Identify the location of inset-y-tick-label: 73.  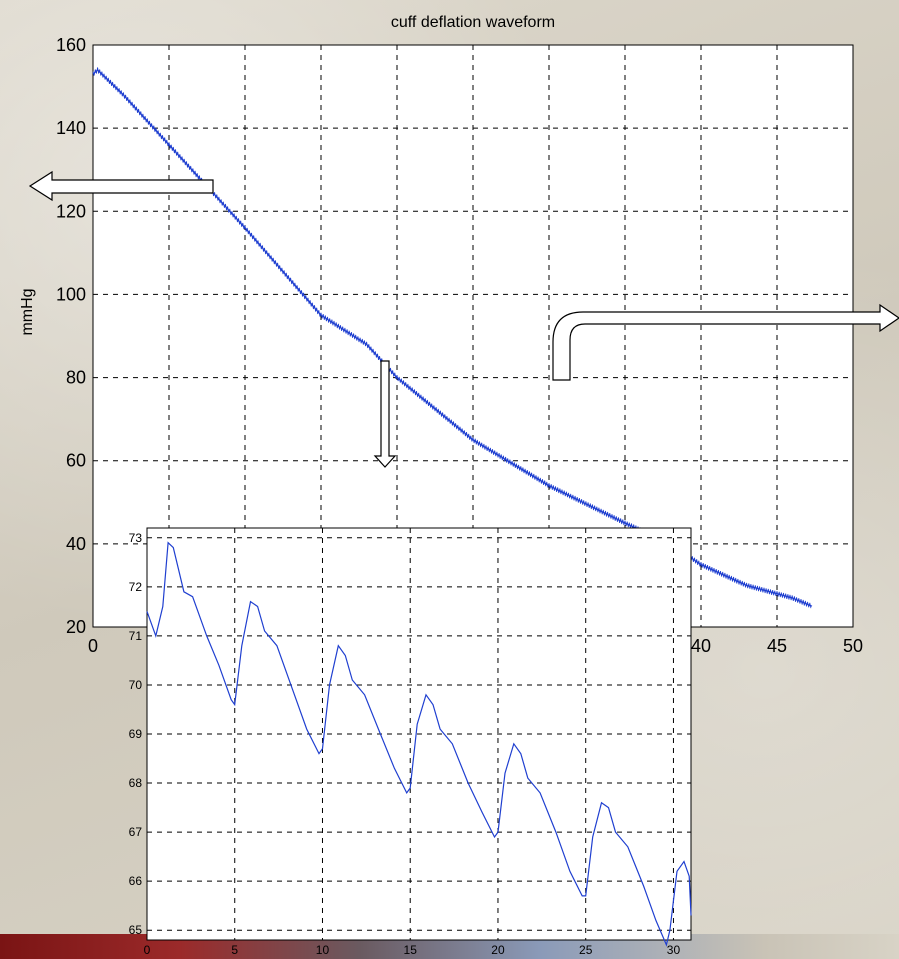
(136, 538).